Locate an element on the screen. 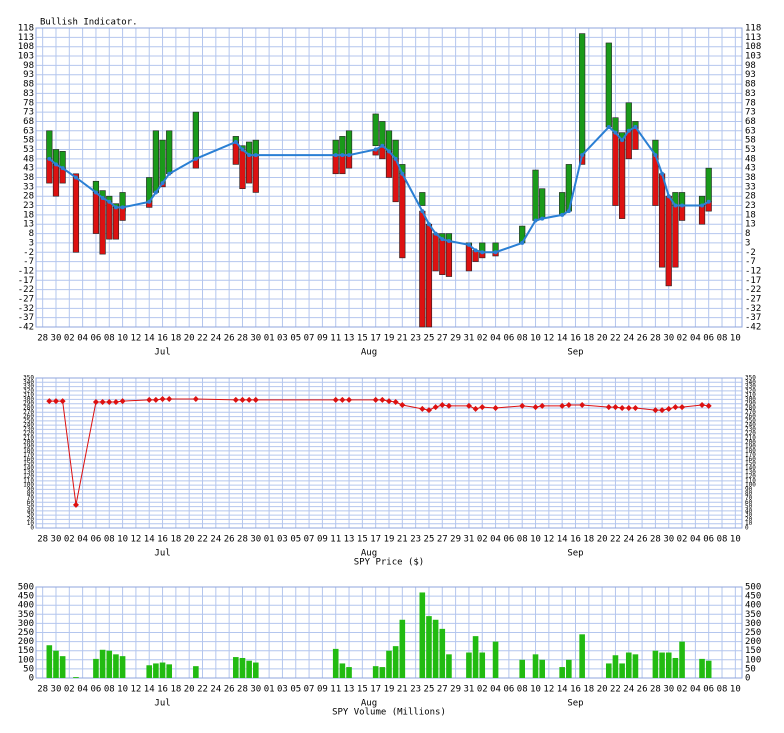 The width and height of the screenshot is (784, 733). y-tick-label: 150 is located at coordinates (750, 463).